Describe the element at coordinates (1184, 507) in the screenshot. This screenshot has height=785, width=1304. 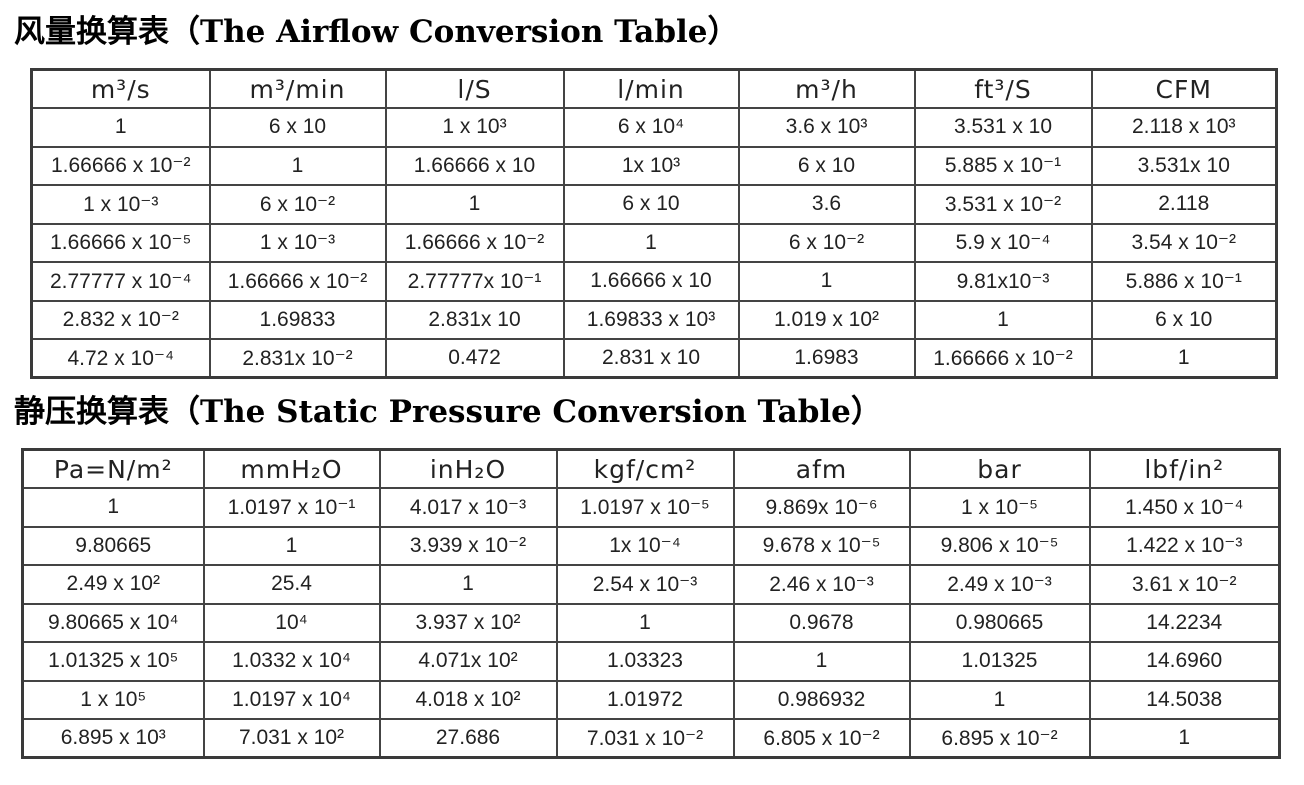
I see `table-cell: 1.450 x 10⁻⁴` at that location.